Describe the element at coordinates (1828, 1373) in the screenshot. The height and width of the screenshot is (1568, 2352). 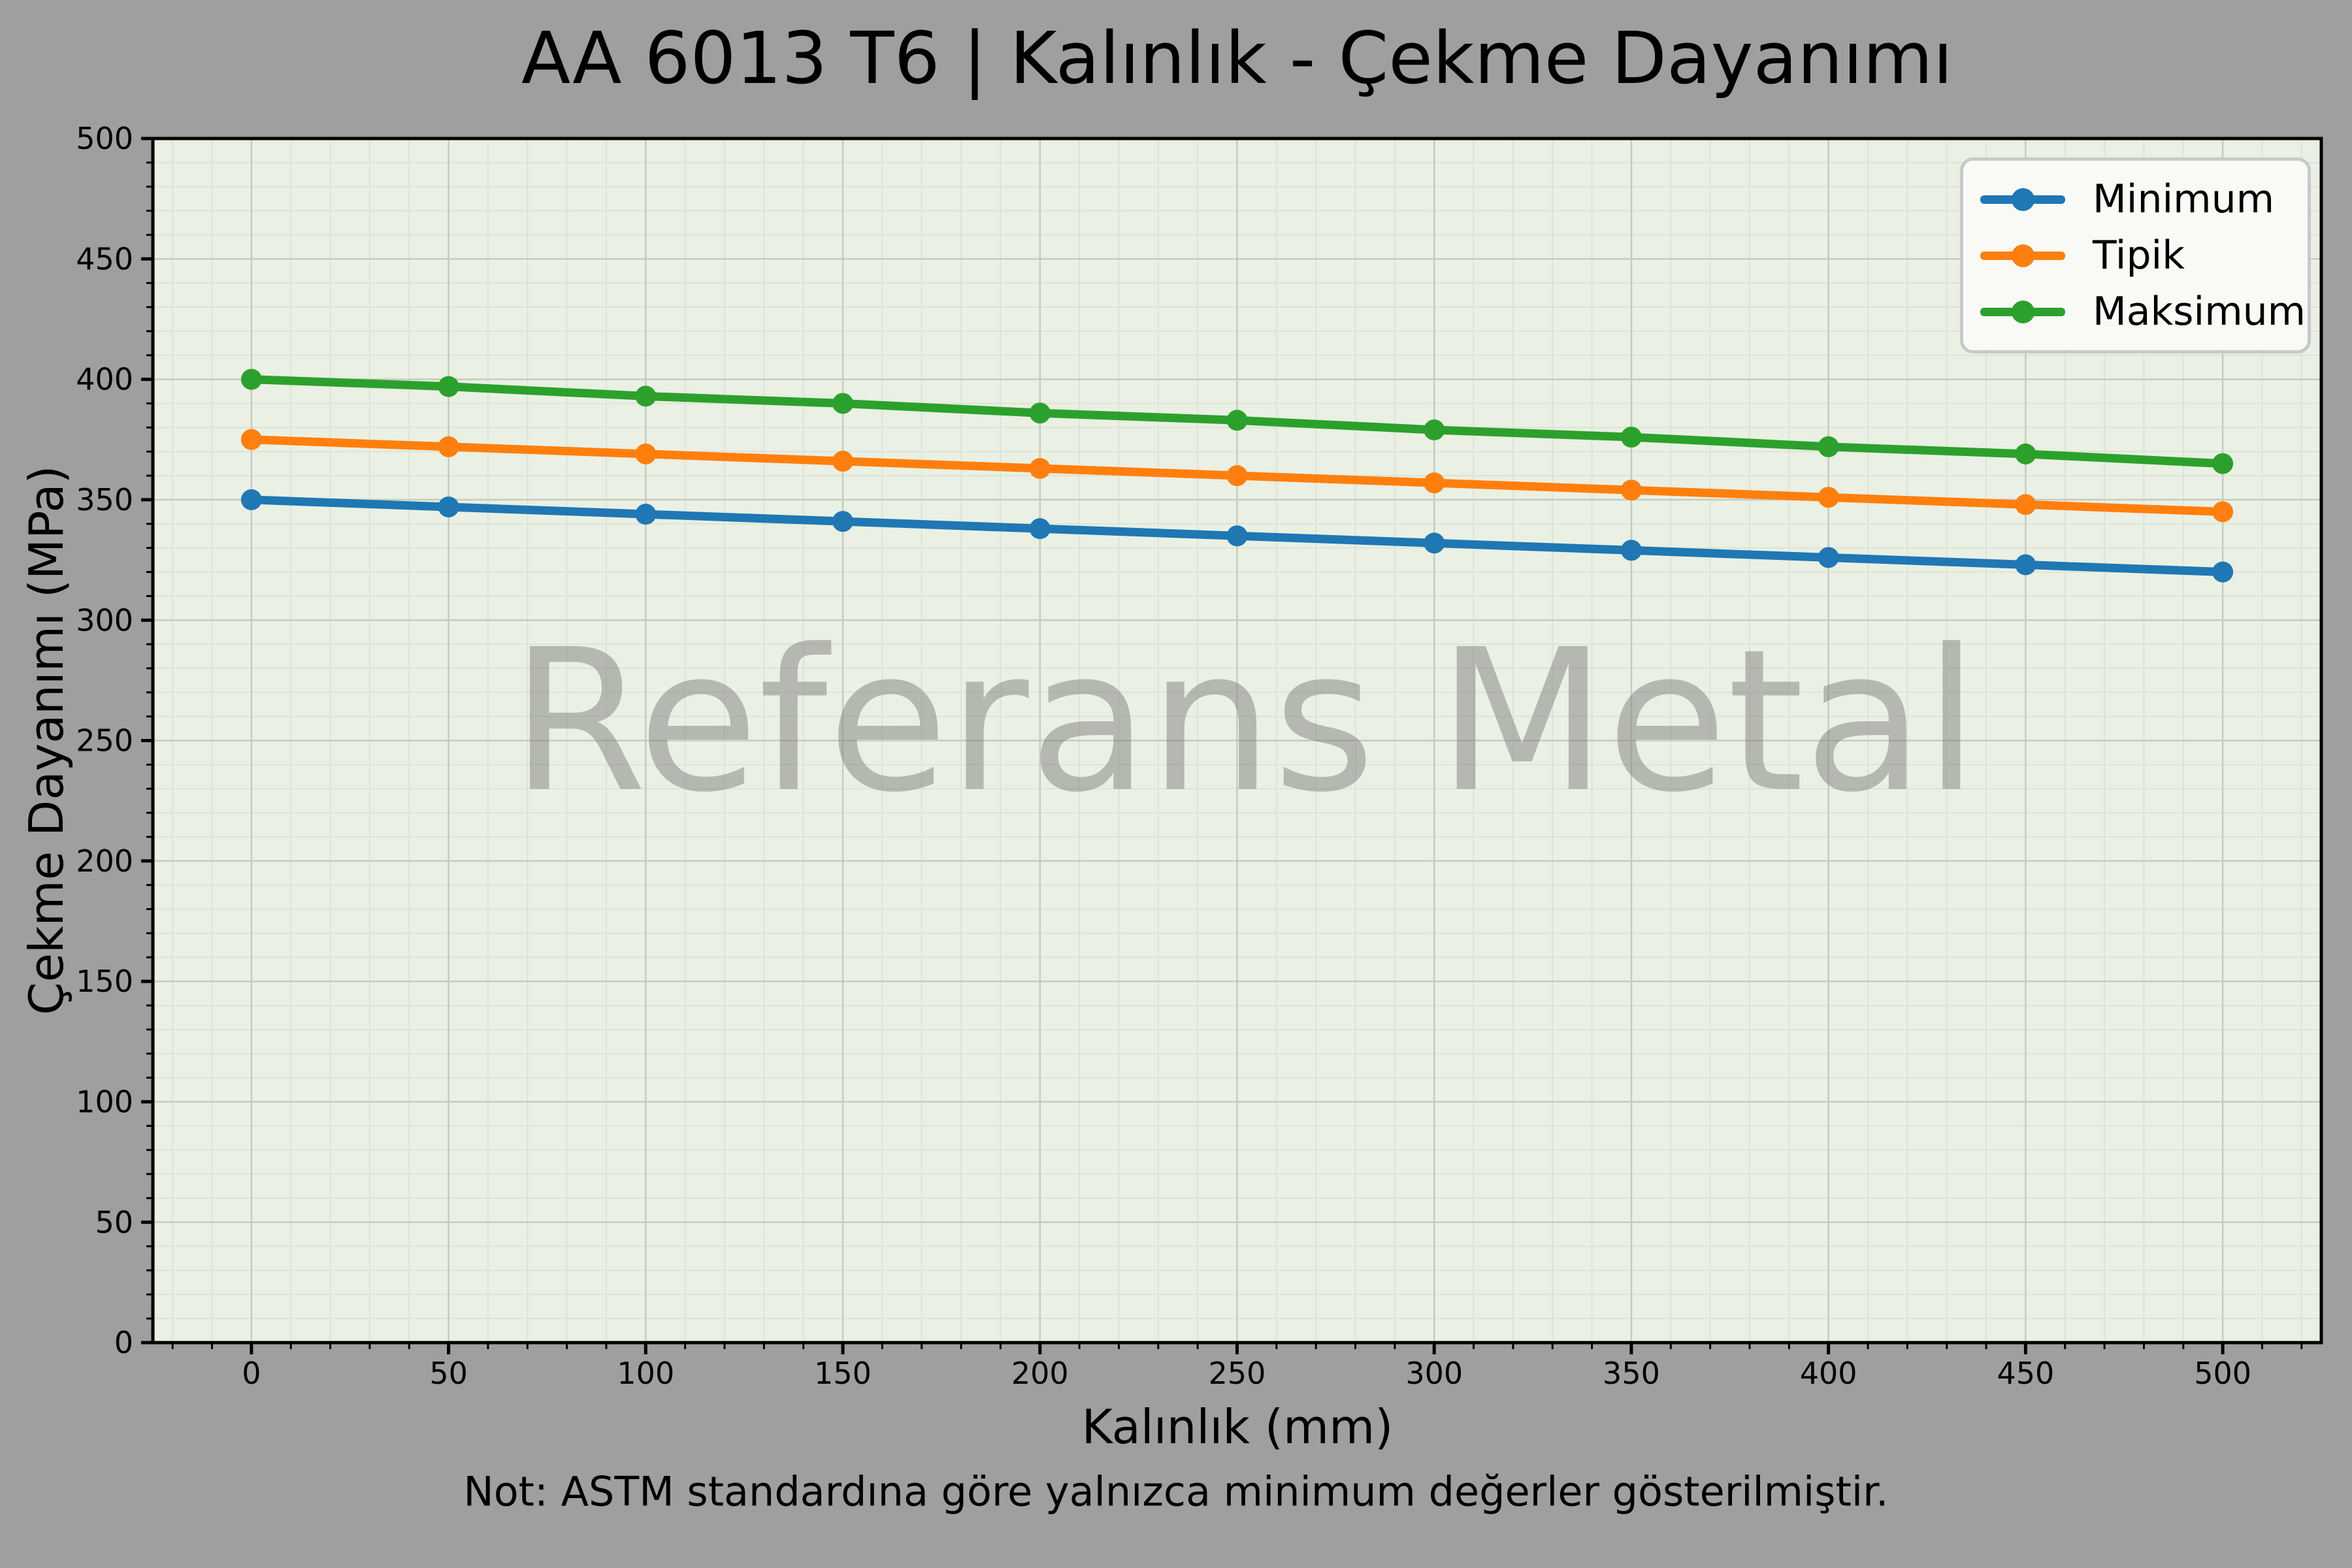
I see `x-tick-label: 400` at that location.